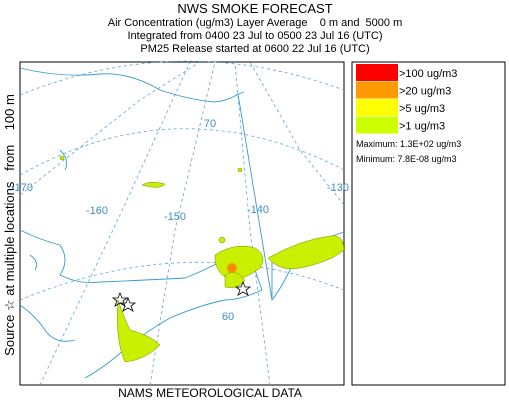  I want to click on hotspot, so click(232, 268).